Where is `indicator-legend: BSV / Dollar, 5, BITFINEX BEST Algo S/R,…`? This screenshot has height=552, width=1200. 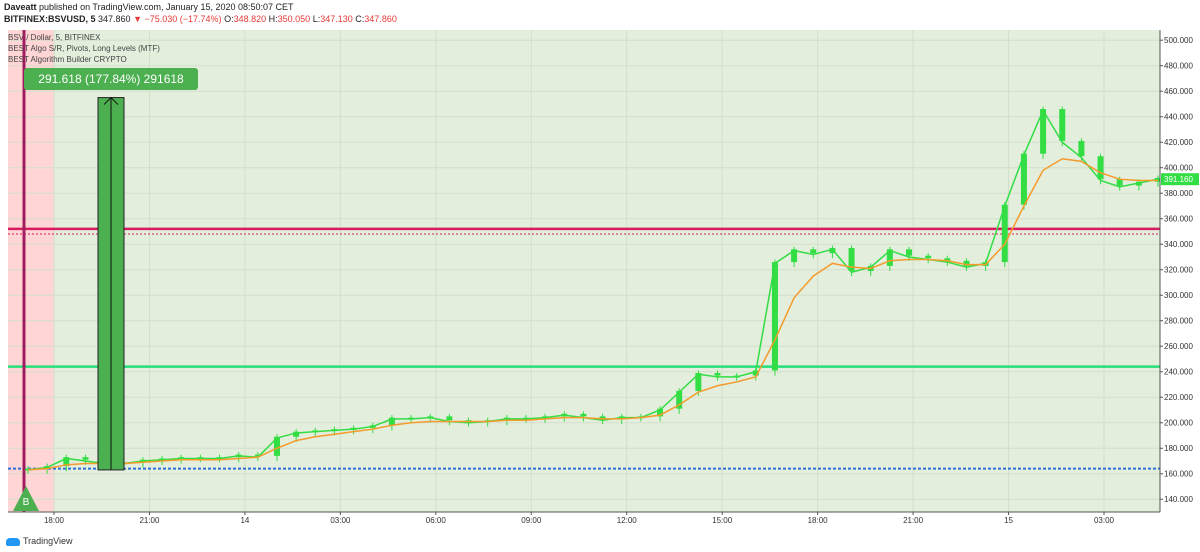
indicator-legend: BSV / Dollar, 5, BITFINEX BEST Algo S/R,… is located at coordinates (84, 48).